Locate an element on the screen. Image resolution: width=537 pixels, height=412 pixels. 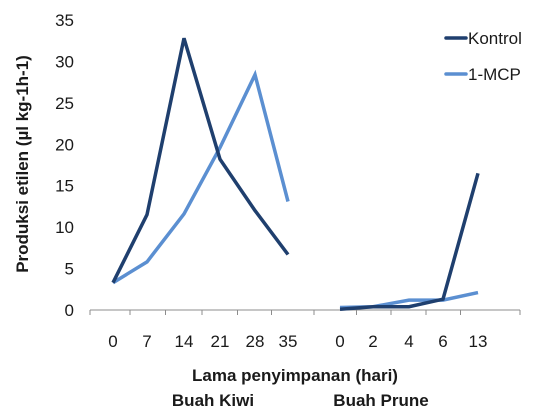
group-label-prune: Buah Prune is located at coordinates (380, 400).